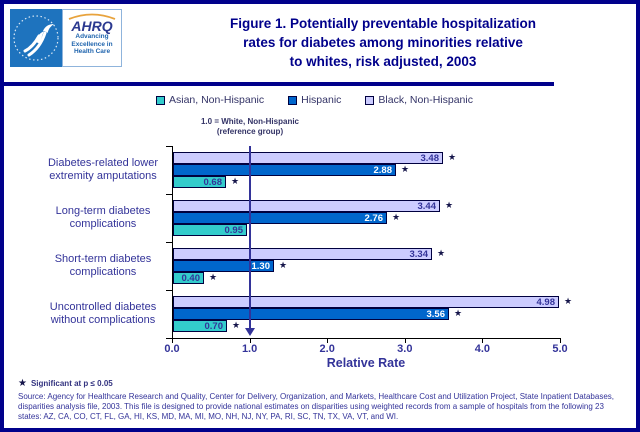 The width and height of the screenshot is (640, 432). Describe the element at coordinates (92, 16) in the screenshot. I see `ahrq-arc-icon` at that location.